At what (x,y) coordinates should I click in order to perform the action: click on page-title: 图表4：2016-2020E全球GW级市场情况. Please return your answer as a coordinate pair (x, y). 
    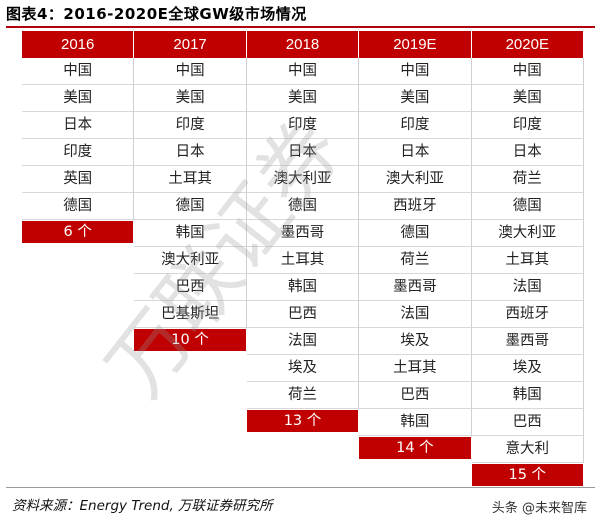
    Looking at the image, I should click on (156, 14).